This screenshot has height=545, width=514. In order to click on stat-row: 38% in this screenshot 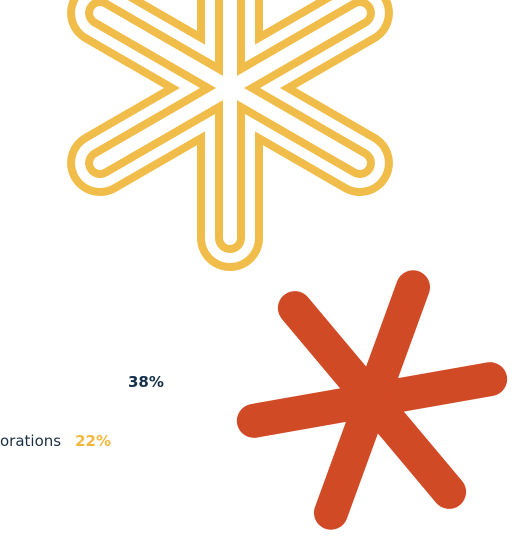, I will do `click(146, 382)`.